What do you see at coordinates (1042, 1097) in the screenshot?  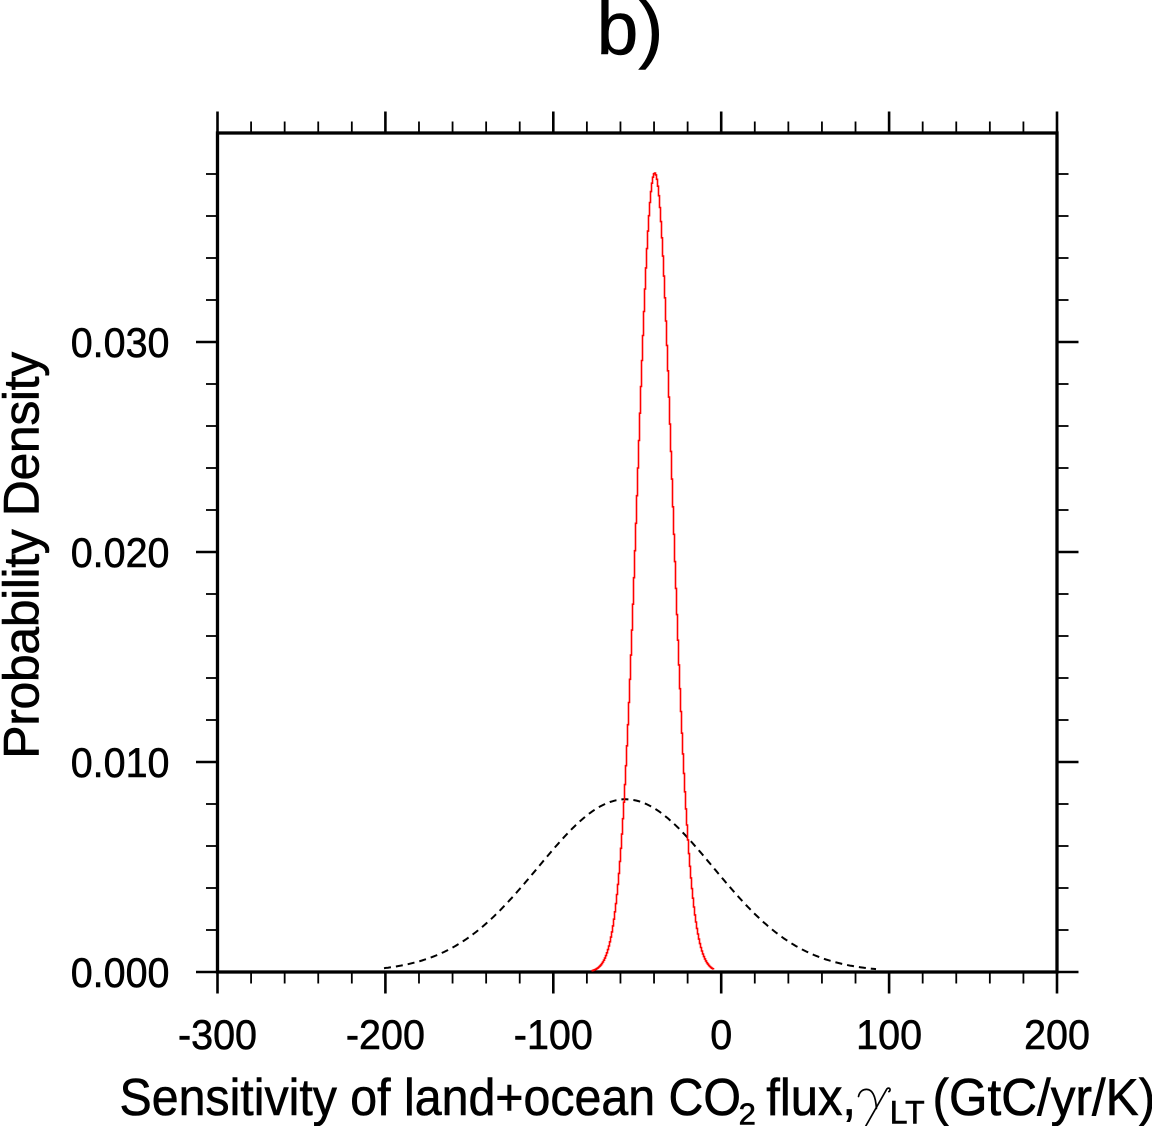 I see `svg-text: (GtC/yr/K)` at bounding box center [1042, 1097].